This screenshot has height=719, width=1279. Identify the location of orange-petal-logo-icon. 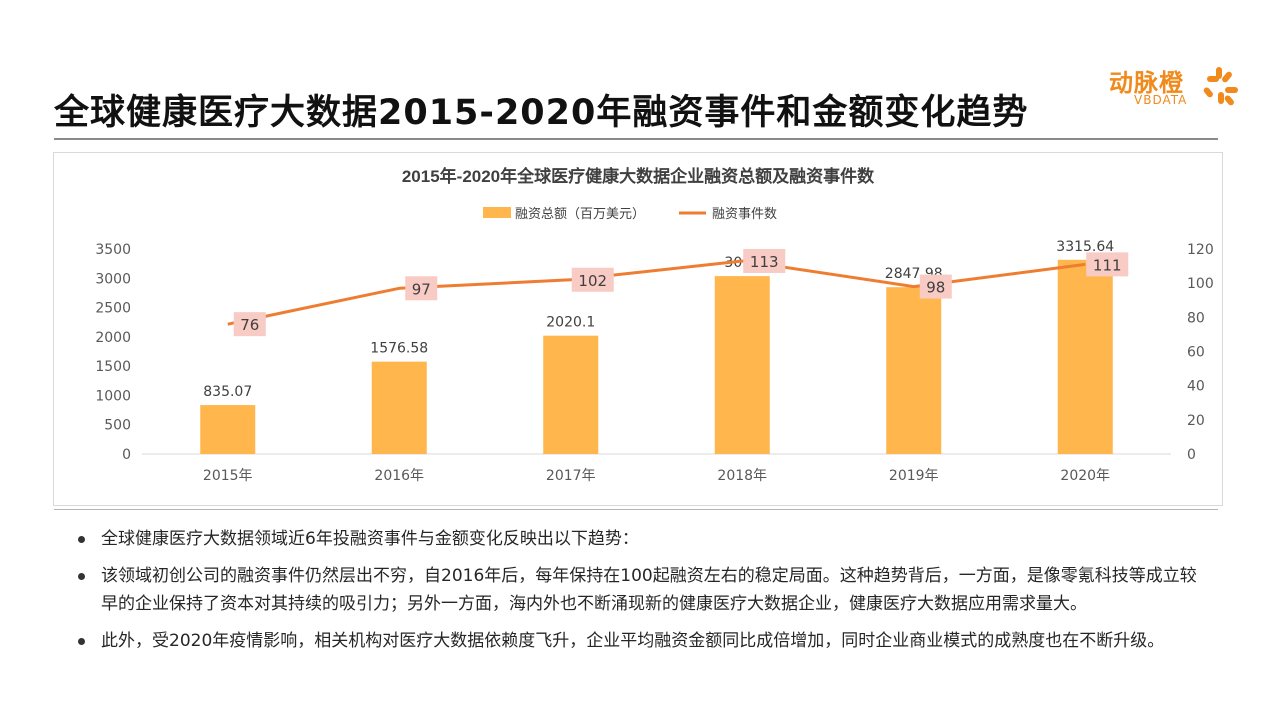
(1220, 86).